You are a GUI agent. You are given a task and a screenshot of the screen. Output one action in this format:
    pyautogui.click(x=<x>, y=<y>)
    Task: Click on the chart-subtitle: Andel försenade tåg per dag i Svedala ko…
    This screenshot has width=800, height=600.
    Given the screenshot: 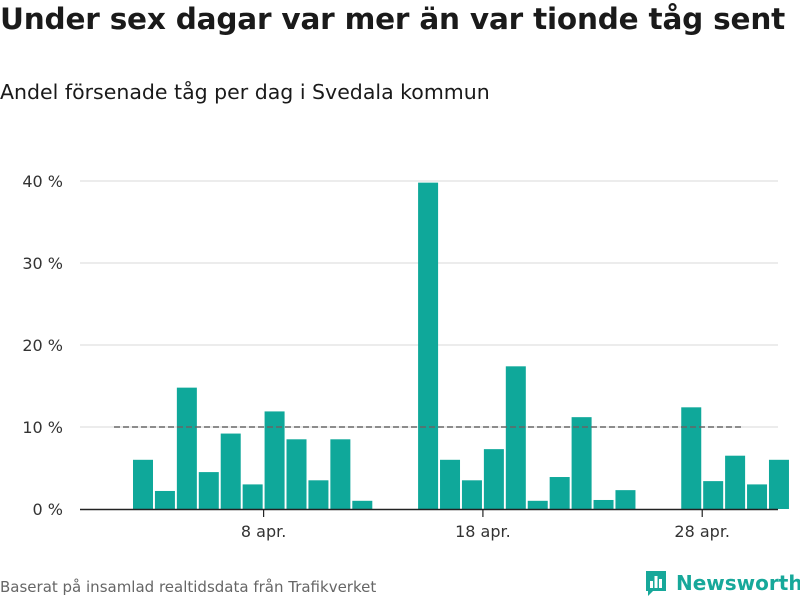 What is the action you would take?
    pyautogui.click(x=245, y=92)
    